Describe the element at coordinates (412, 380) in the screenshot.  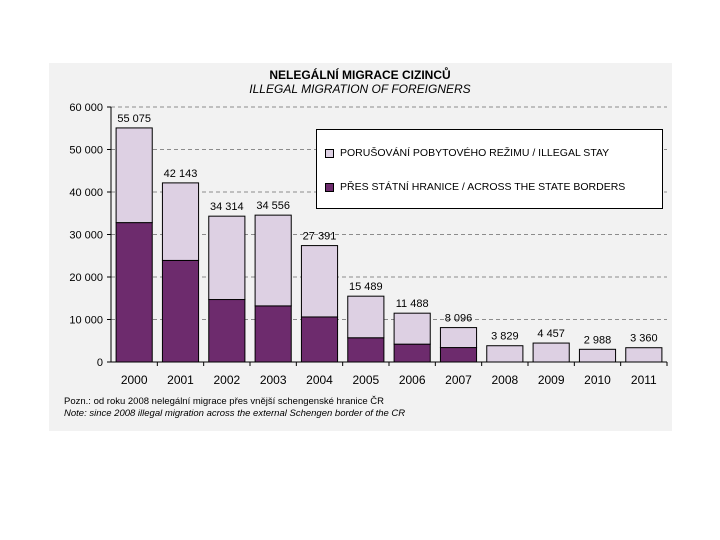
I see `x-tick-label: 2006` at that location.